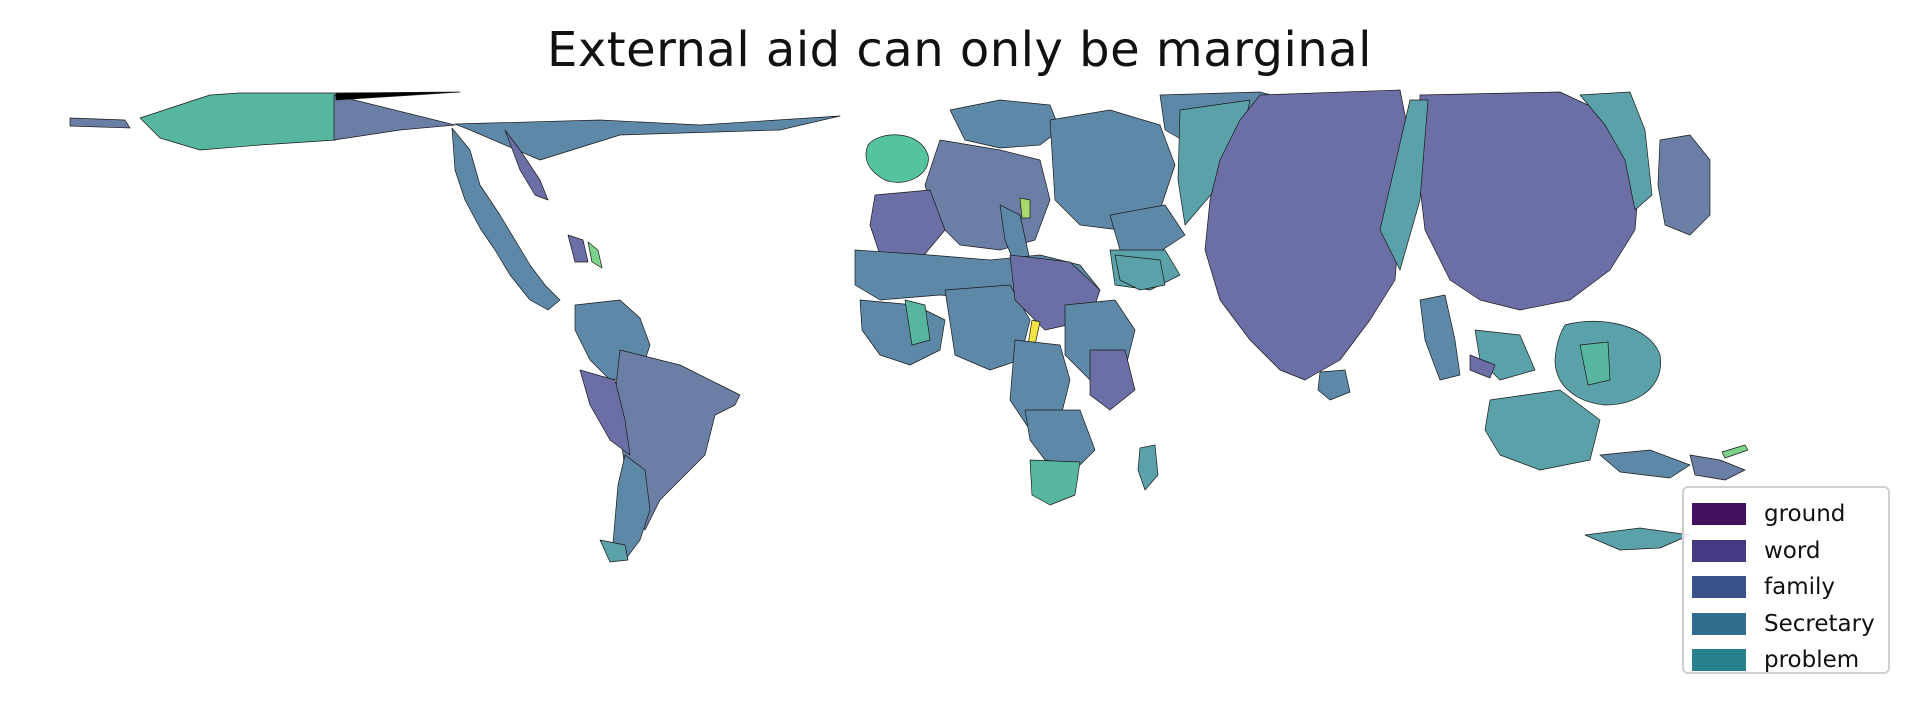 The height and width of the screenshot is (715, 1919). What do you see at coordinates (1404, 185) in the screenshot?
I see `region-pakistan-wedge` at bounding box center [1404, 185].